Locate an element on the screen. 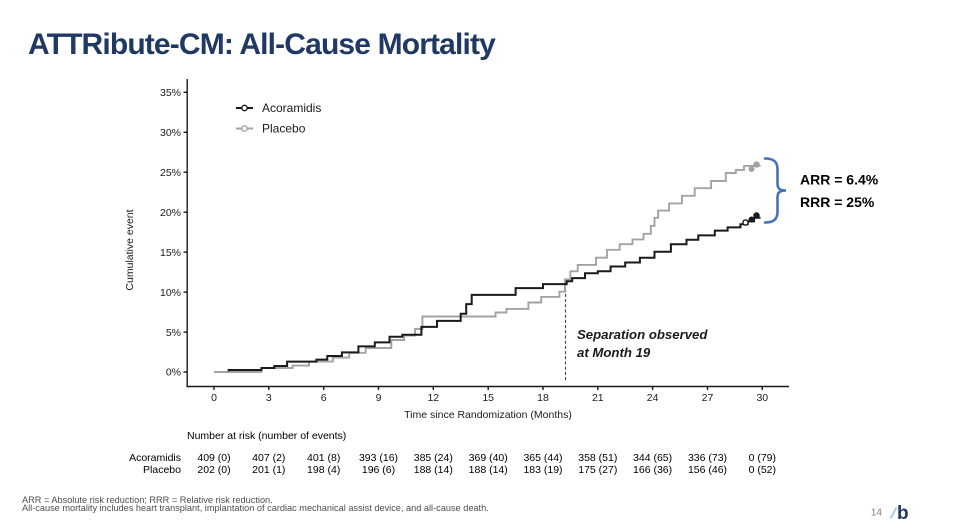  svg-text: 358 (51) is located at coordinates (597, 458).